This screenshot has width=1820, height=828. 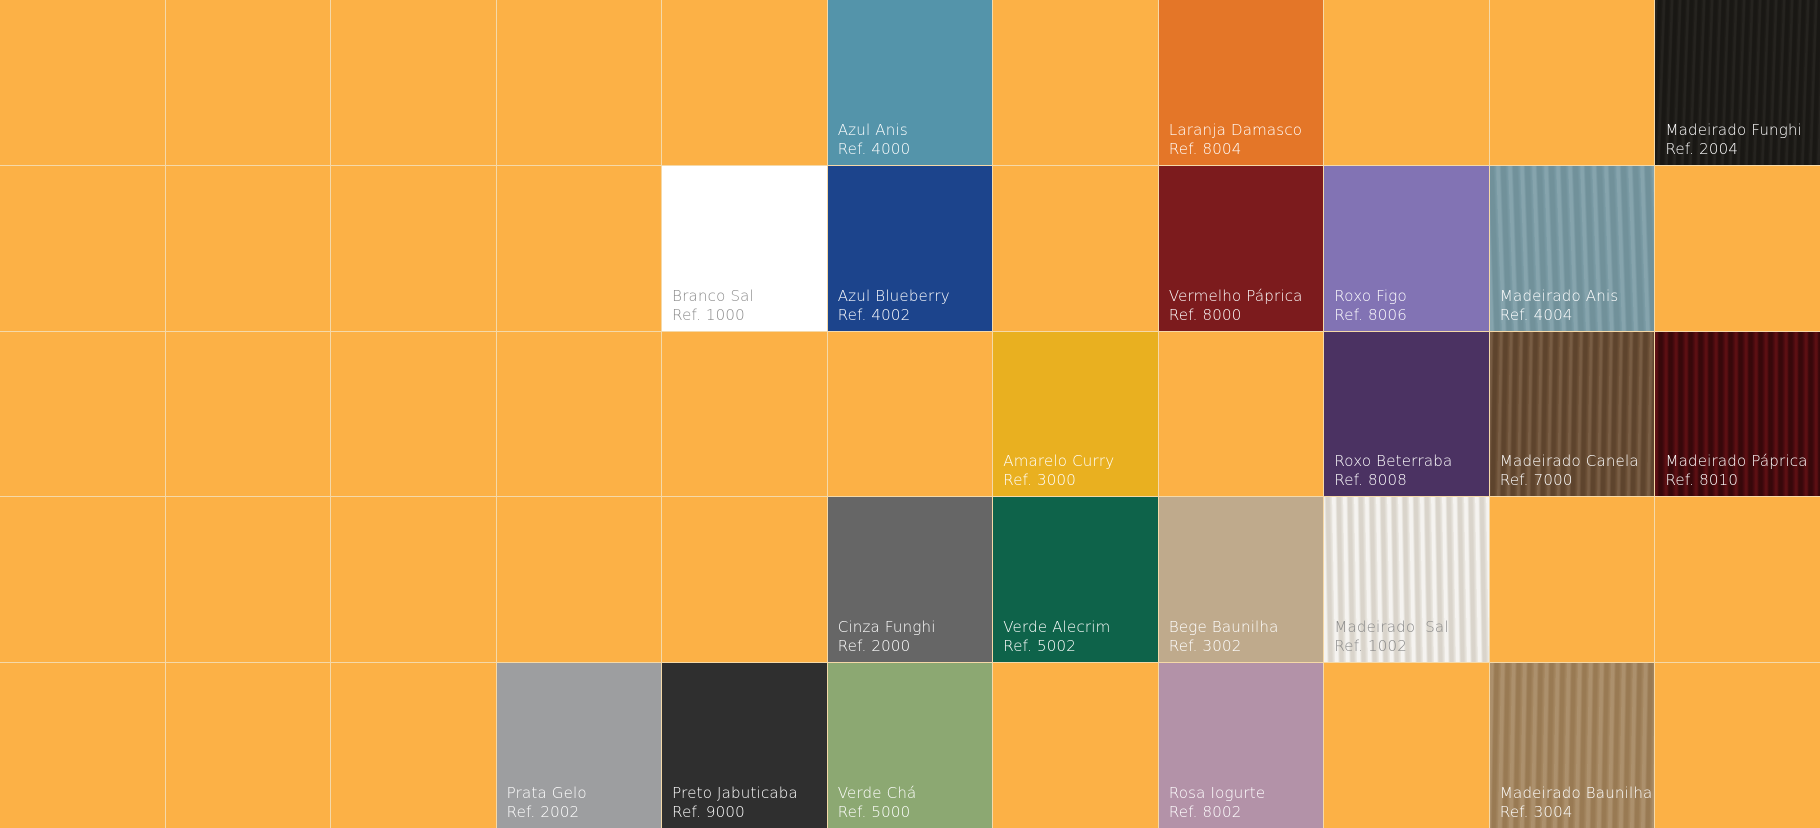 What do you see at coordinates (1569, 461) in the screenshot?
I see `swatch-name: Madeirado Canela` at bounding box center [1569, 461].